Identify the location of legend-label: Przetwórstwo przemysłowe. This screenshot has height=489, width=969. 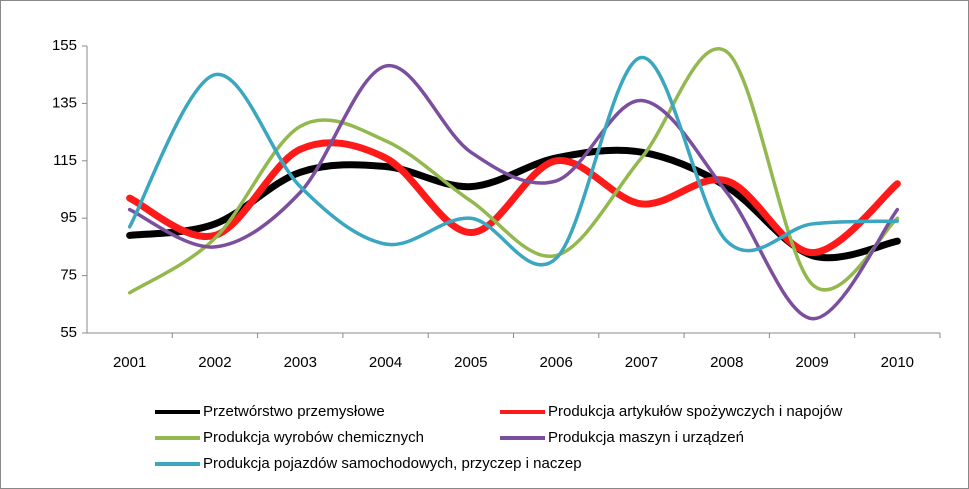
(294, 411).